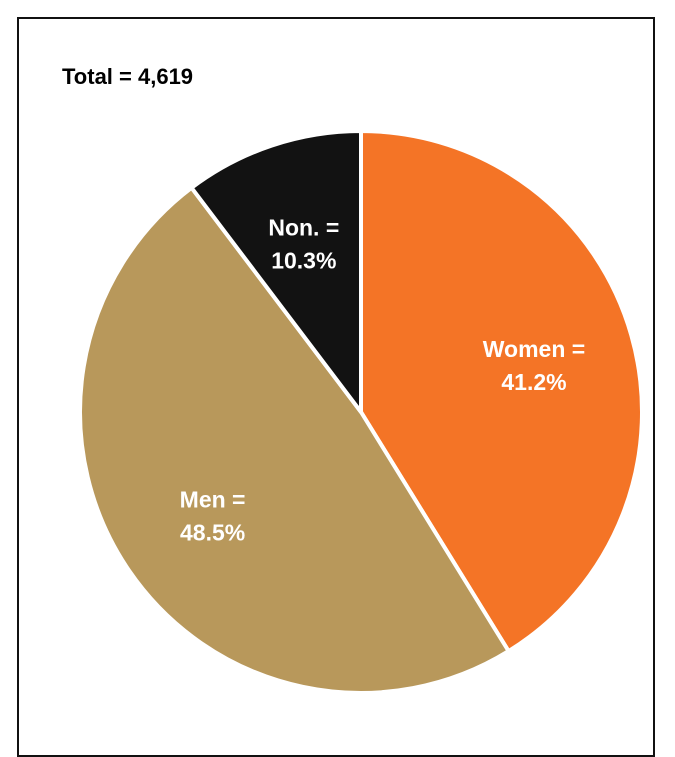 This screenshot has height=757, width=675. I want to click on pie-slice-non, so click(276, 271).